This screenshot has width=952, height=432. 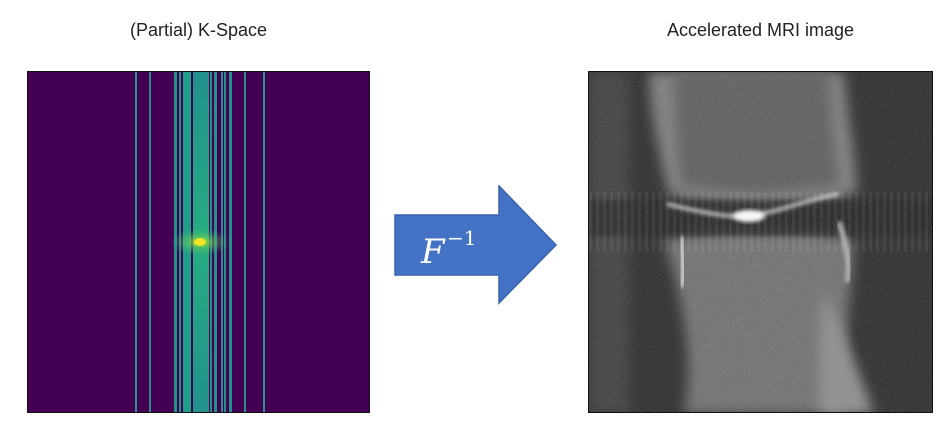 I want to click on inverse-fourier-arrow: F −1, so click(x=476, y=244).